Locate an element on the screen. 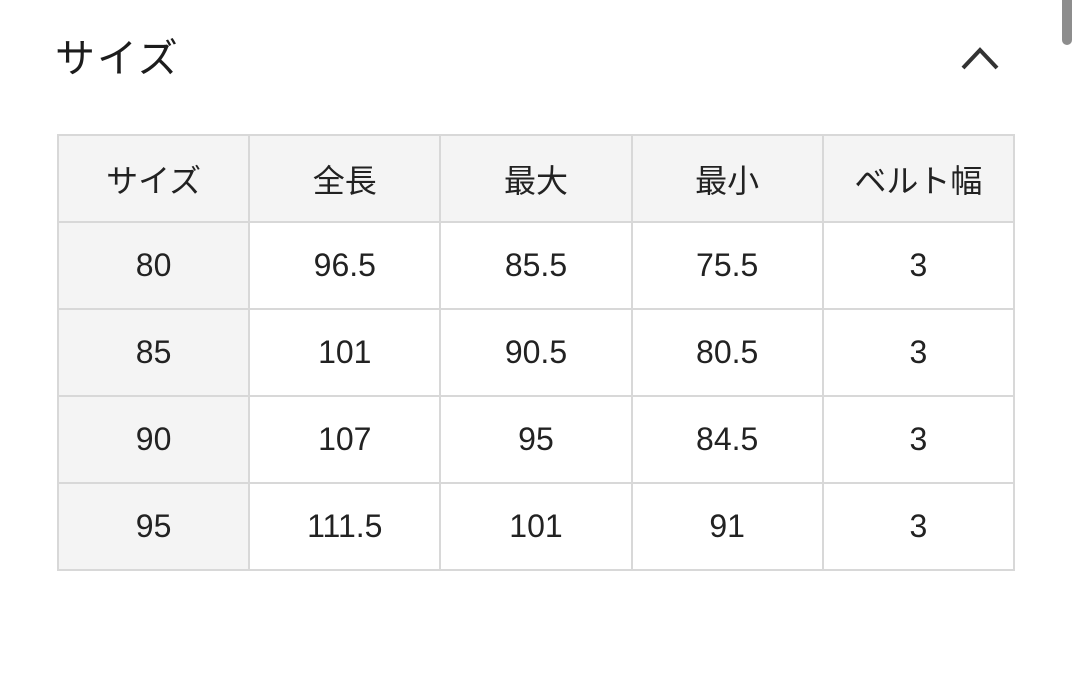 This screenshot has width=1080, height=691. table-header-row: サイズ 全長 最大 最小 ベルト幅 is located at coordinates (536, 178).